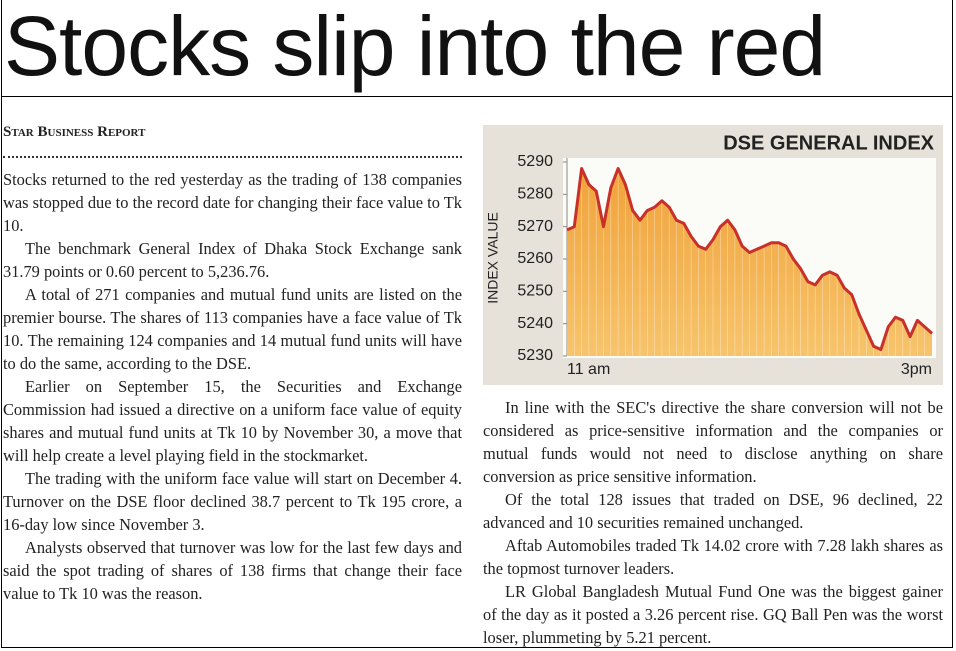 The image size is (956, 651). I want to click on dotted-rule, so click(232, 157).